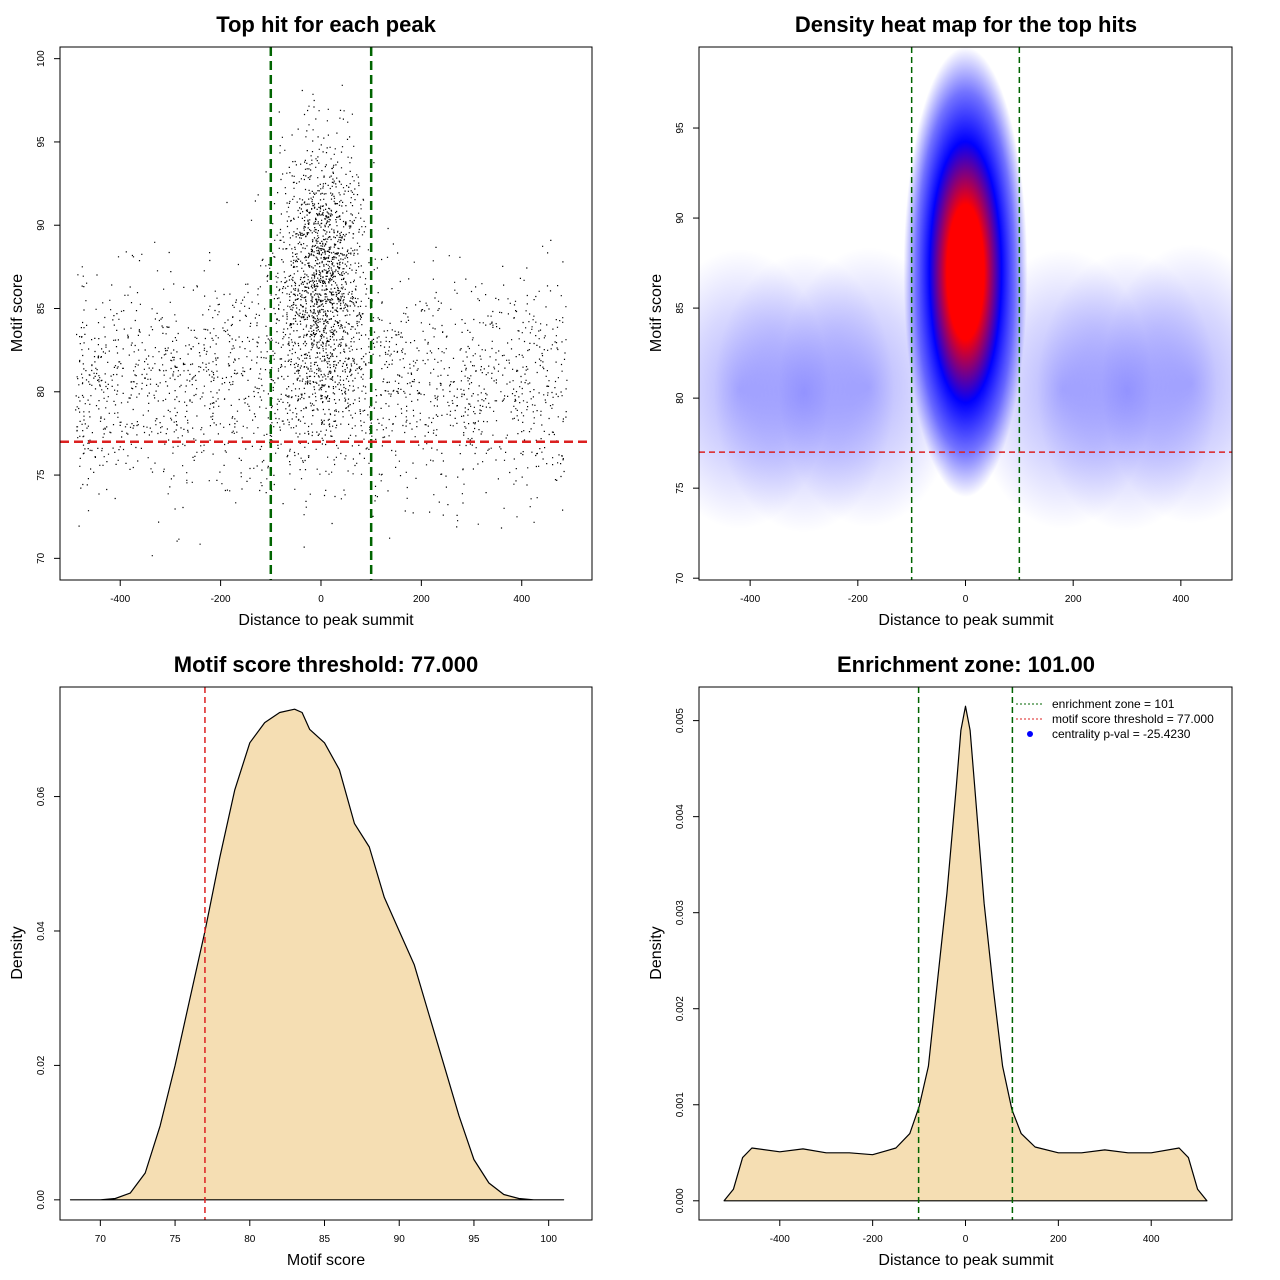 Image resolution: width=1280 pixels, height=1280 pixels. Describe the element at coordinates (41, 475) in the screenshot. I see `scatter-y-tick-label: 75` at that location.